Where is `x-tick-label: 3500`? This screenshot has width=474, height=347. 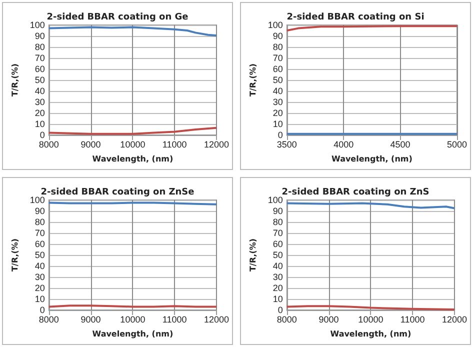 x-tick-label: 3500 is located at coordinates (286, 145).